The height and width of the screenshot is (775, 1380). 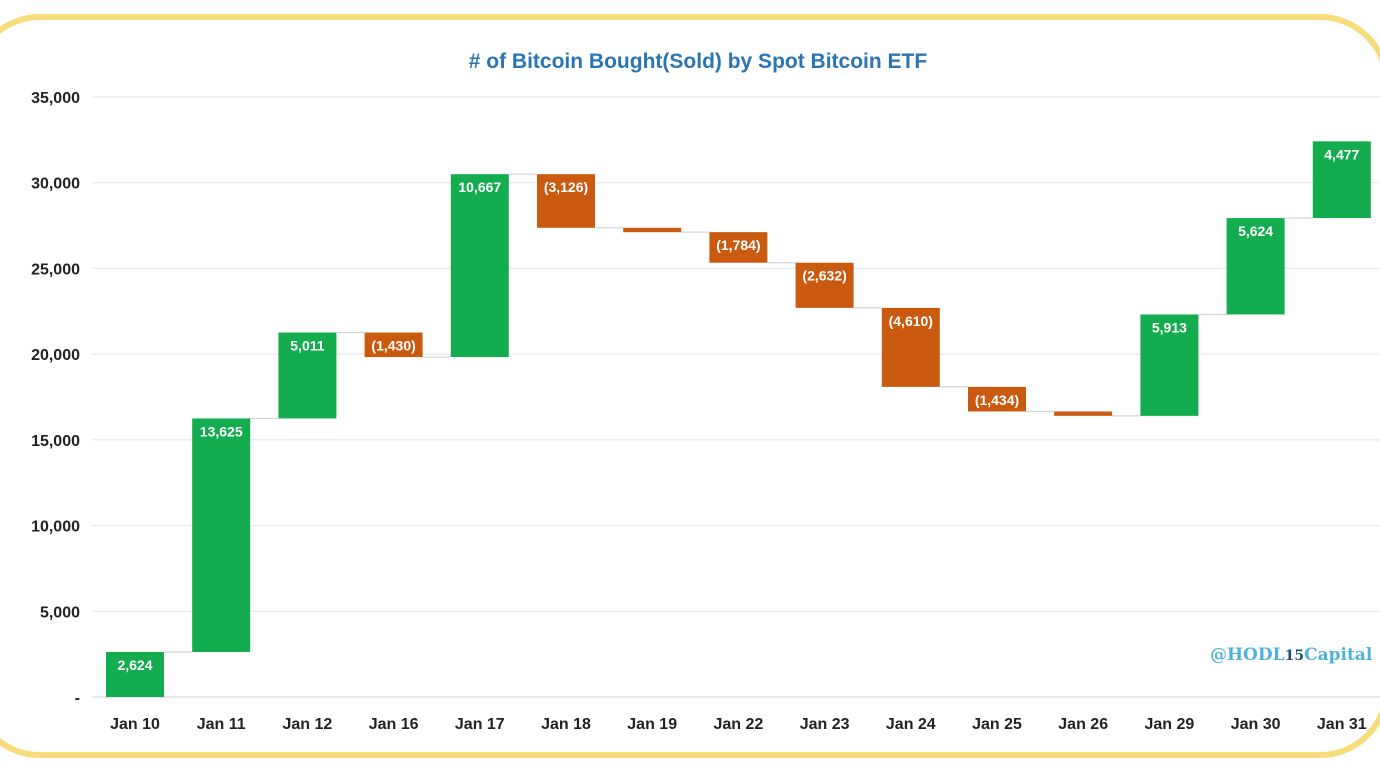 I want to click on y-tick-label: 20,000, so click(x=55, y=355).